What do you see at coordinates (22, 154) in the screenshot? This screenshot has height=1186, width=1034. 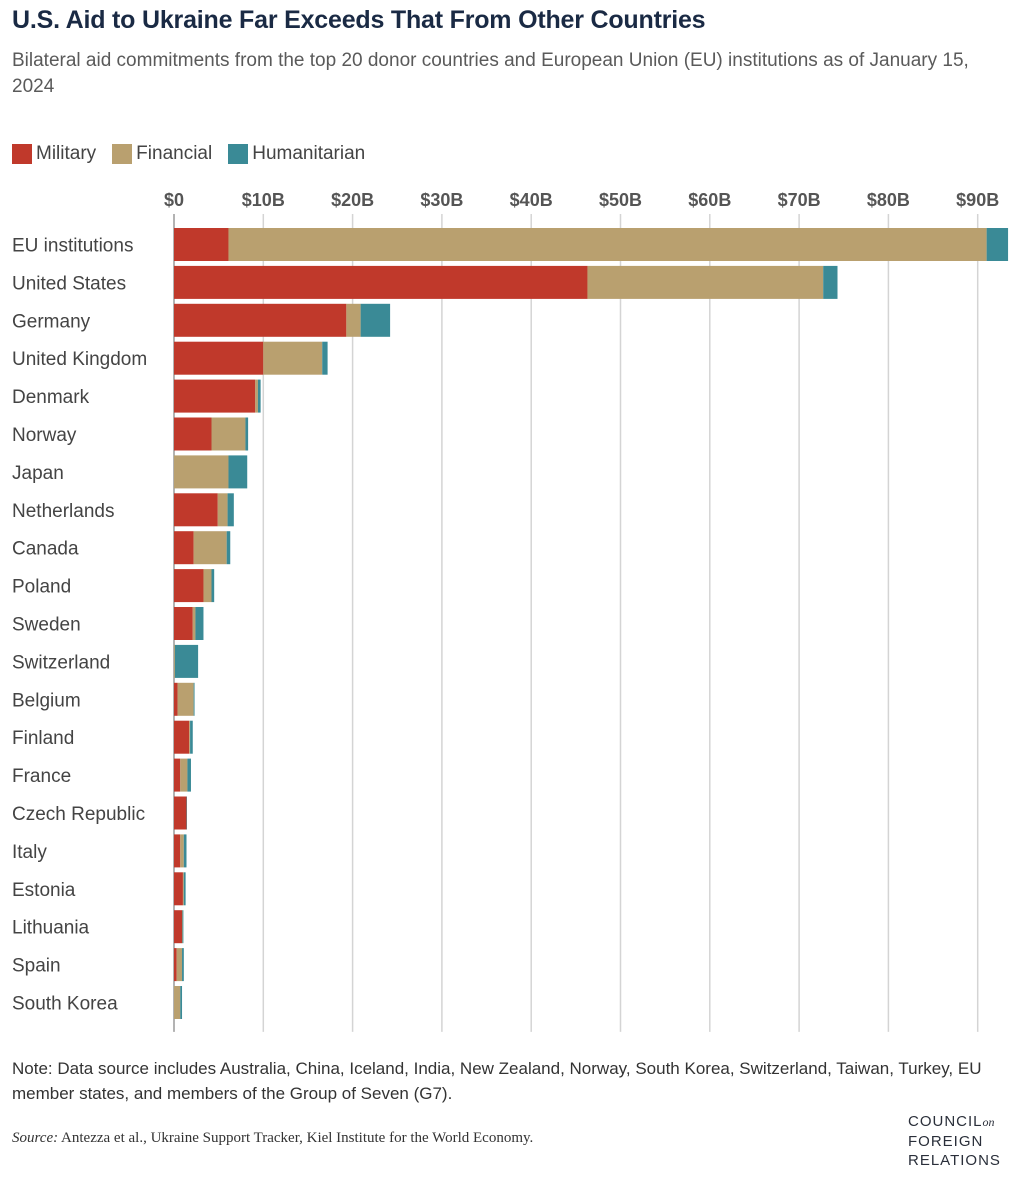 I see `legend-swatch-military` at bounding box center [22, 154].